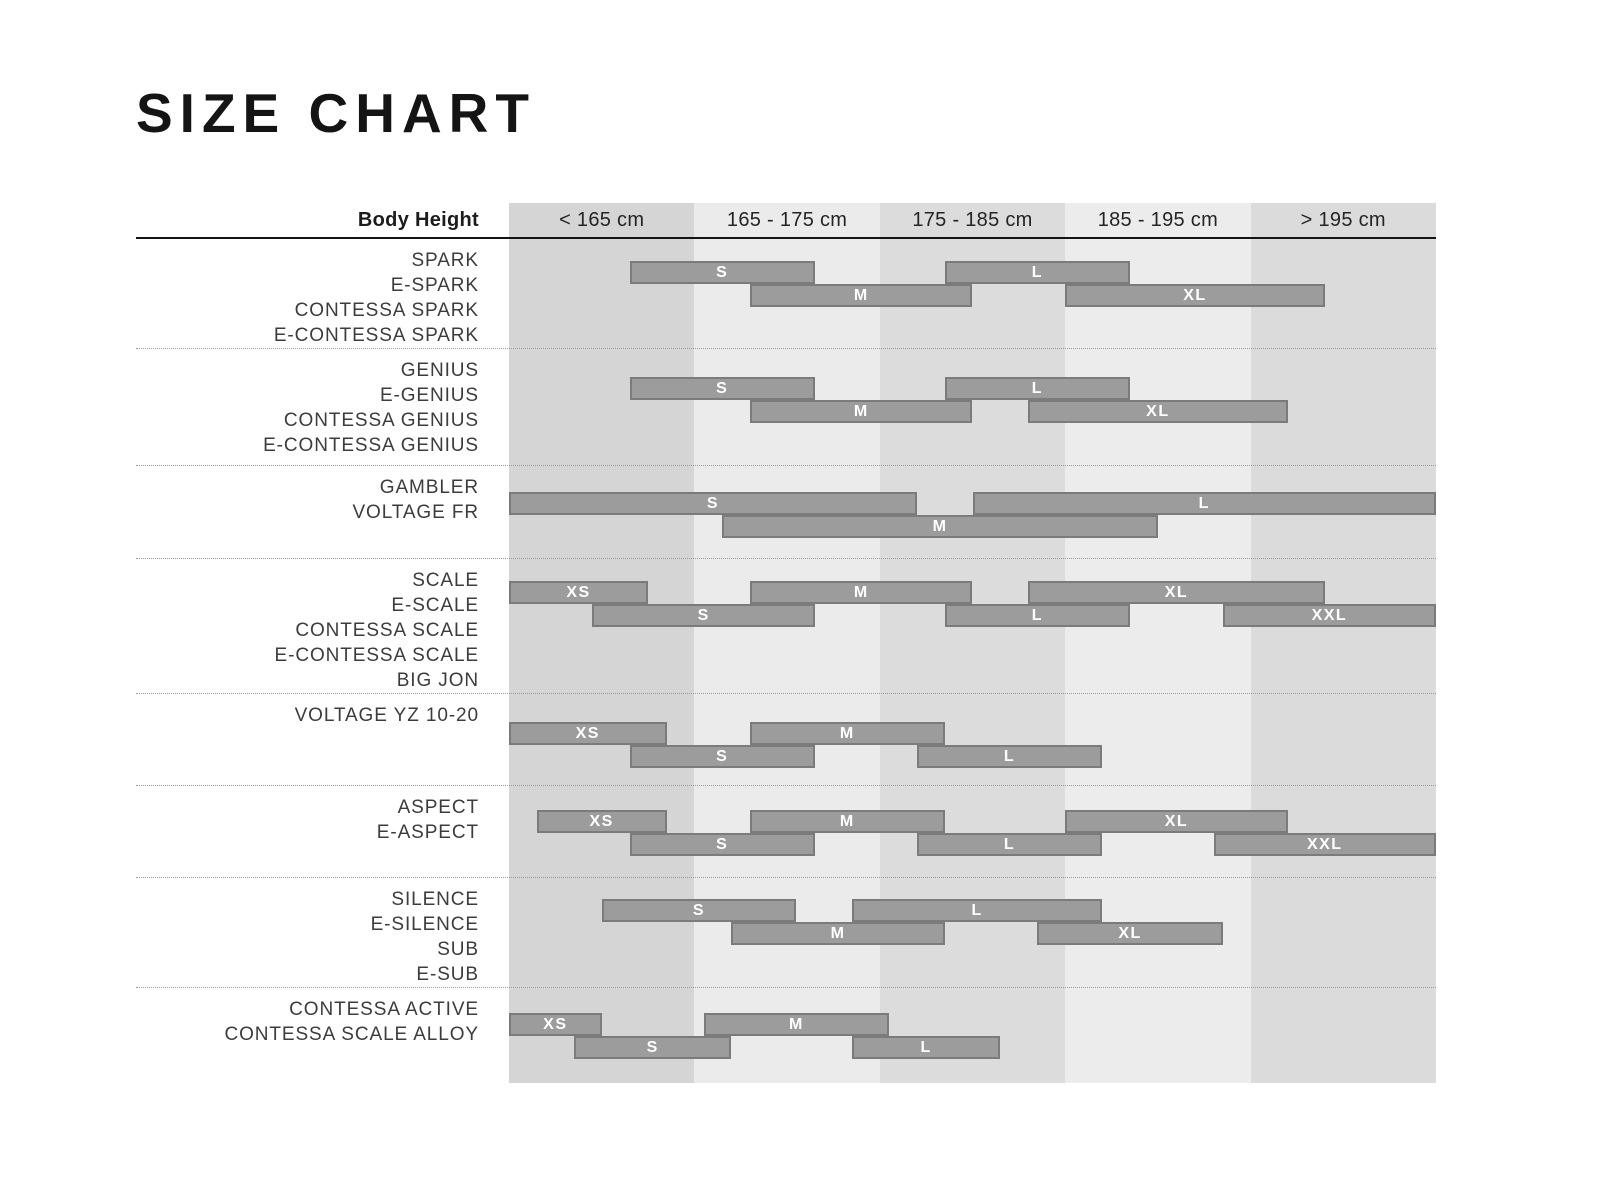  I want to click on bar-rows: S L M, so click(972, 515).